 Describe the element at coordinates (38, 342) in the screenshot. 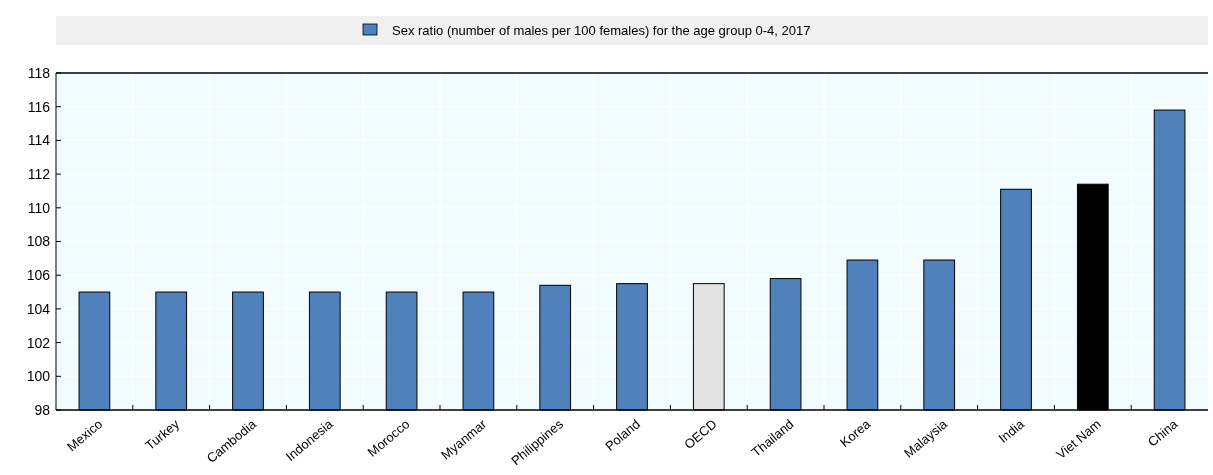

I see `y-tick-label: 102` at that location.